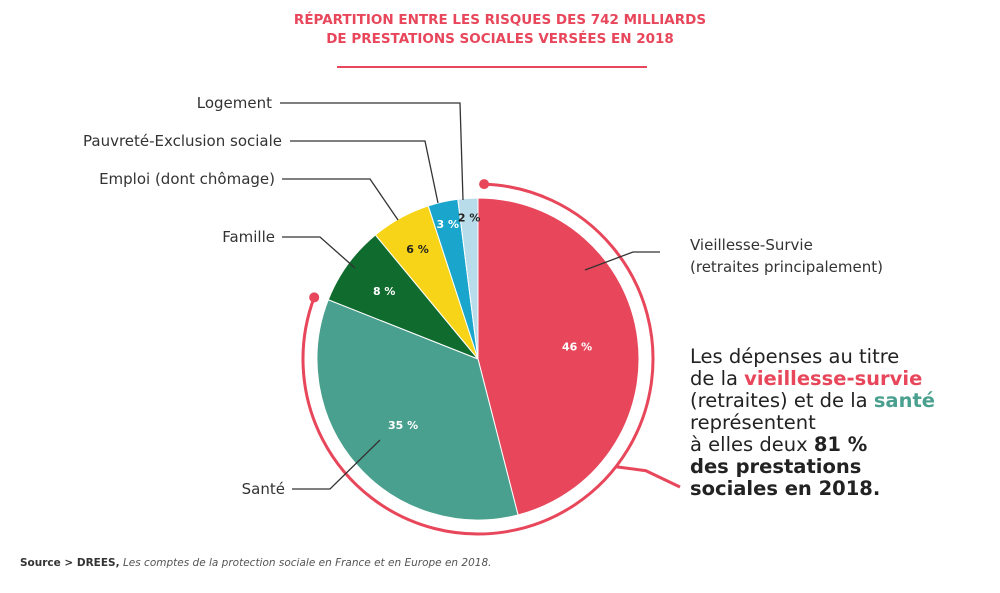 This screenshot has height=593, width=1000. Describe the element at coordinates (448, 224) in the screenshot. I see `data-label: 3 %` at that location.